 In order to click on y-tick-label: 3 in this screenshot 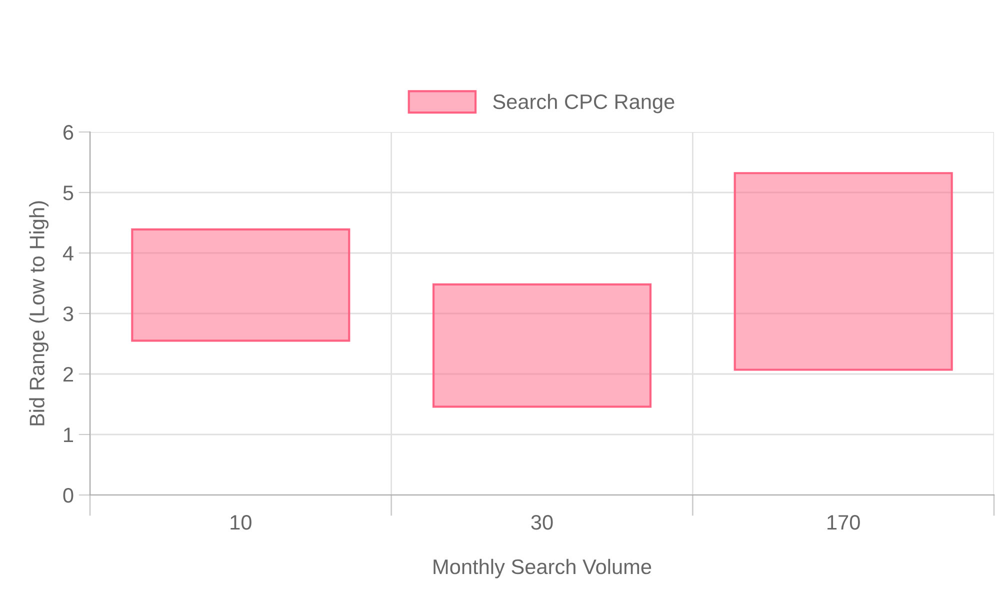, I will do `click(68, 314)`.